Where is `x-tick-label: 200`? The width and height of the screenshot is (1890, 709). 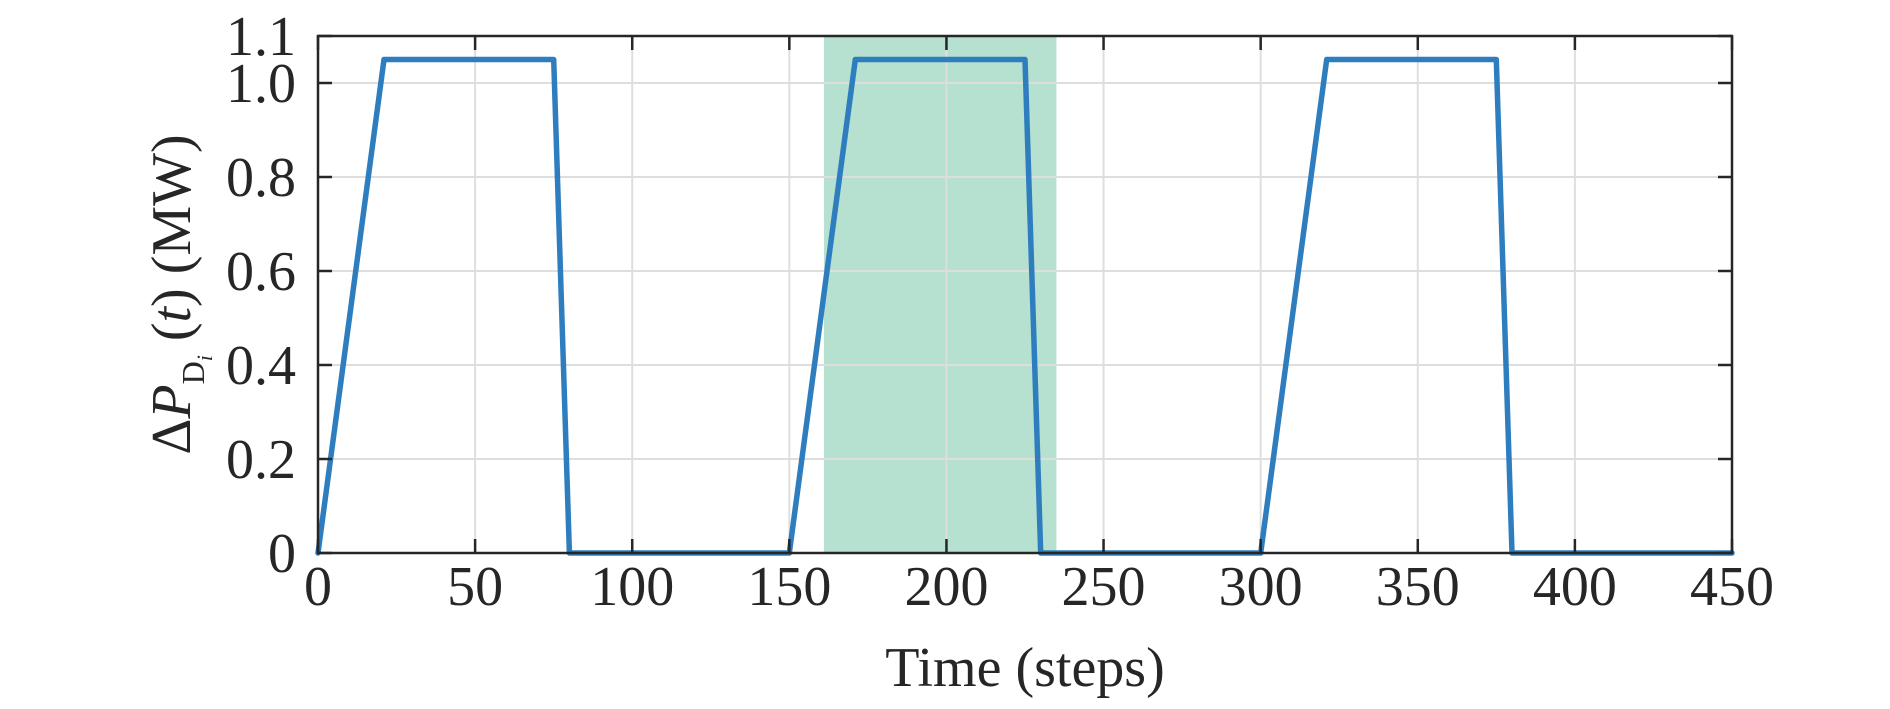
x-tick-label: 200 is located at coordinates (946, 587).